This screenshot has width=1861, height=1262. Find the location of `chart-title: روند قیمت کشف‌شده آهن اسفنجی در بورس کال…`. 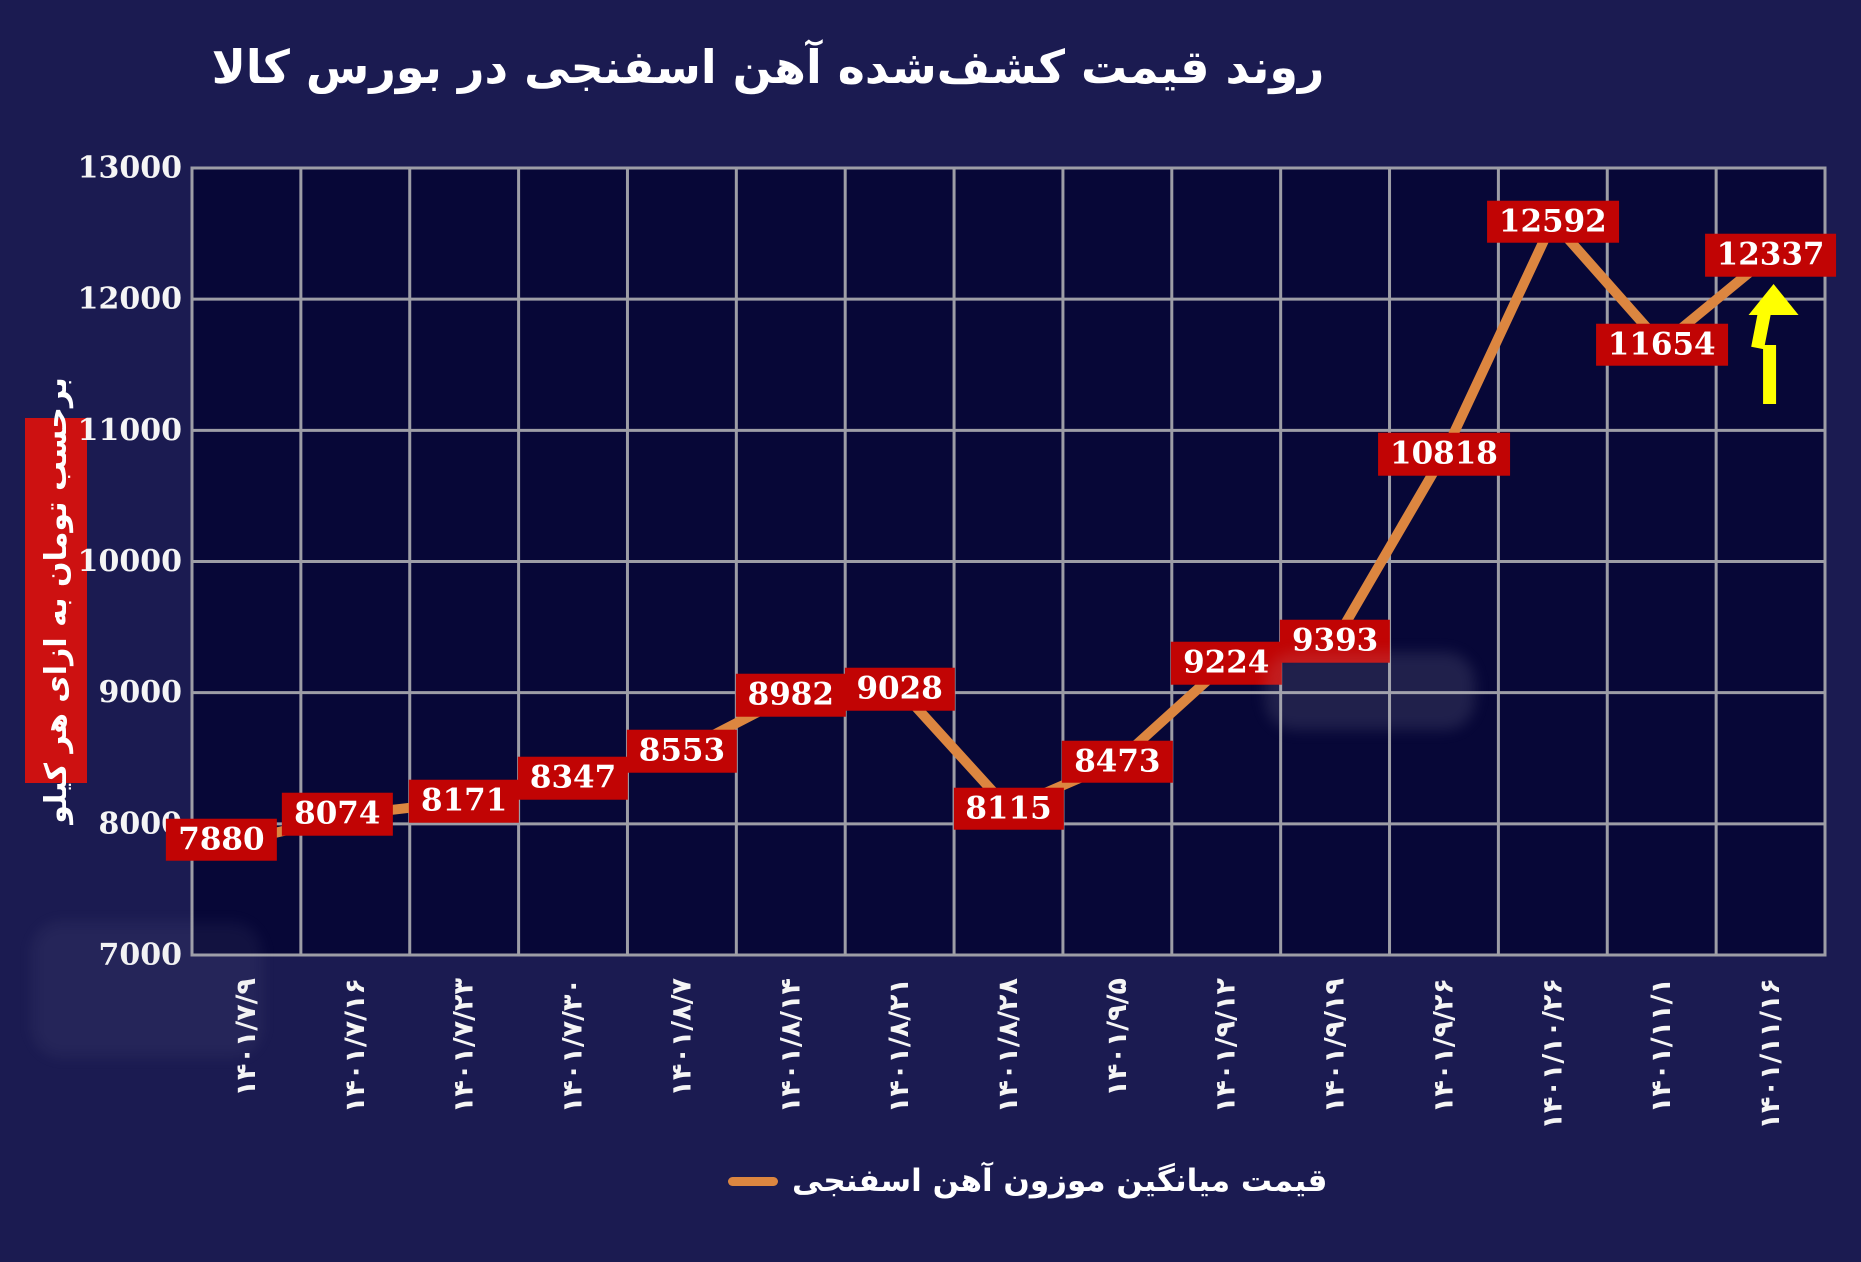

chart-title: روند قیمت کشف‌شده آهن اسفنجی در بورس کال… is located at coordinates (768, 67).